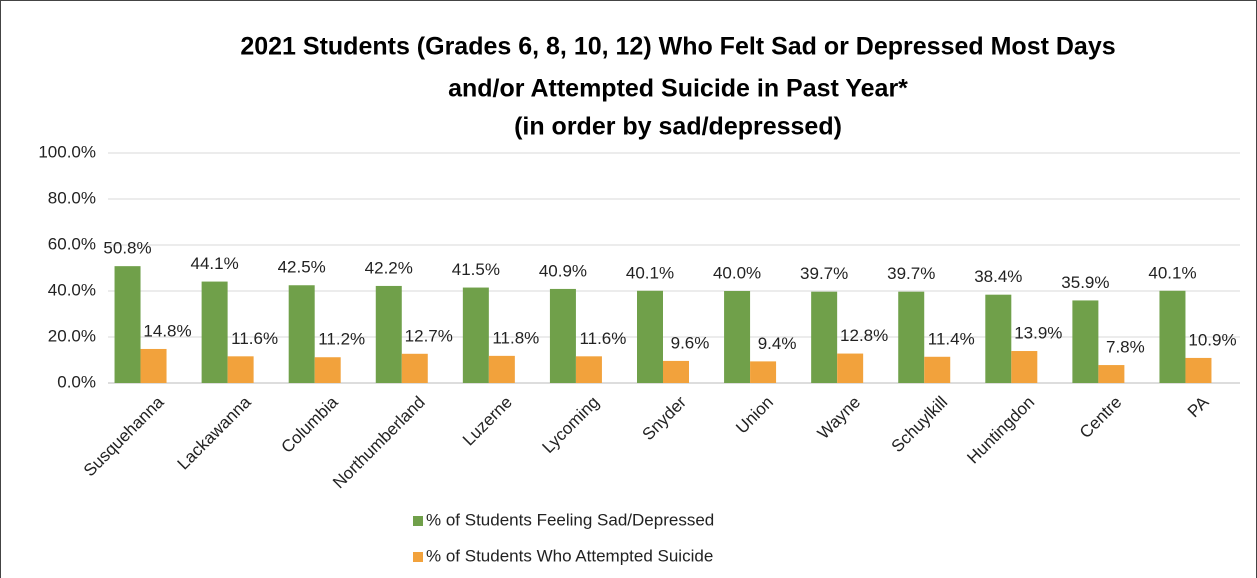 Image resolution: width=1257 pixels, height=578 pixels. I want to click on value-label: 44.1%, so click(215, 263).